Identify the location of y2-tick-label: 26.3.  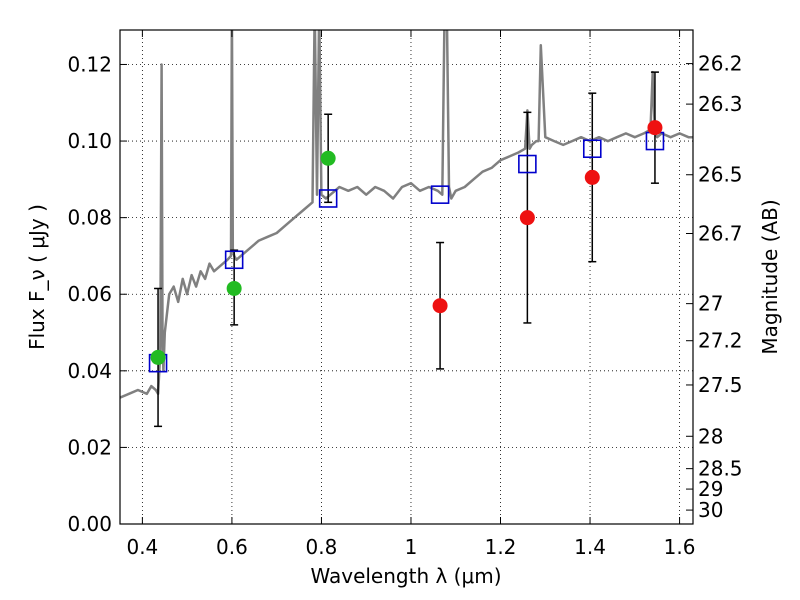
(720, 104).